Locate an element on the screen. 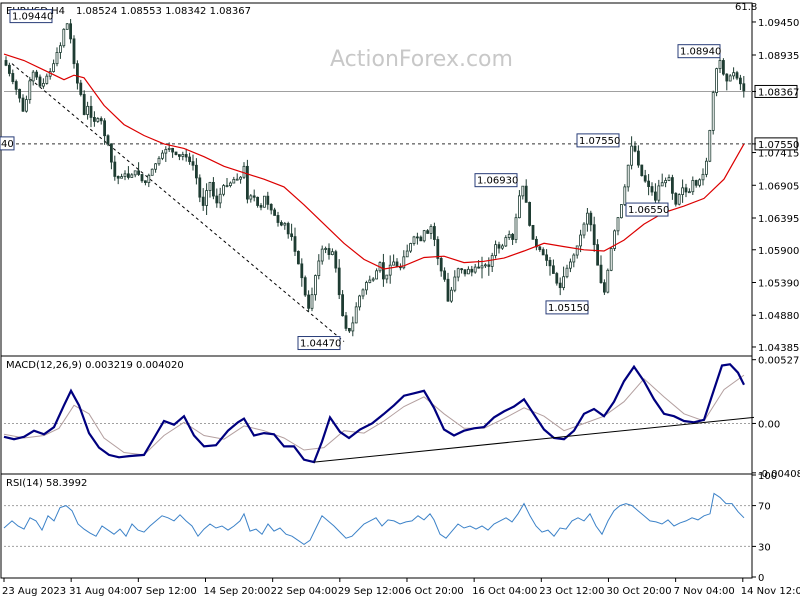 This screenshot has height=600, width=800. time-tick-label: 23 Oct 12:00 is located at coordinates (571, 591).